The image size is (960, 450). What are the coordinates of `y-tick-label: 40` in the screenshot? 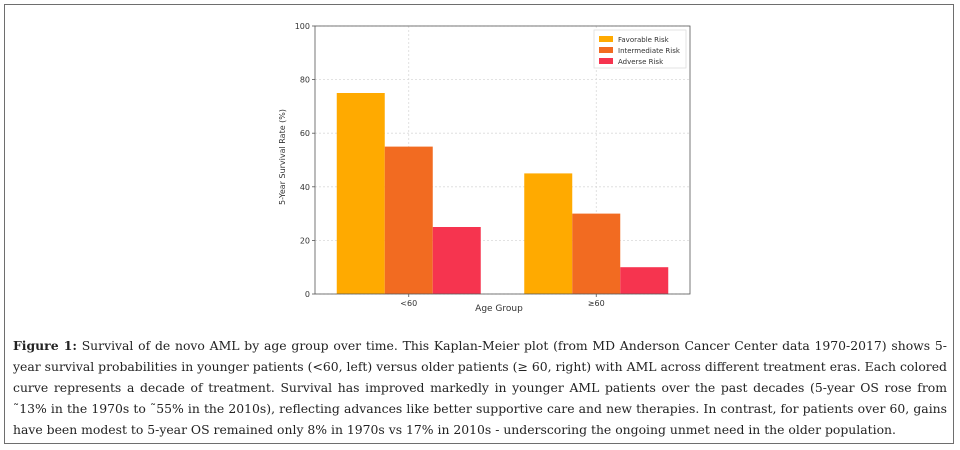 It's located at (305, 187).